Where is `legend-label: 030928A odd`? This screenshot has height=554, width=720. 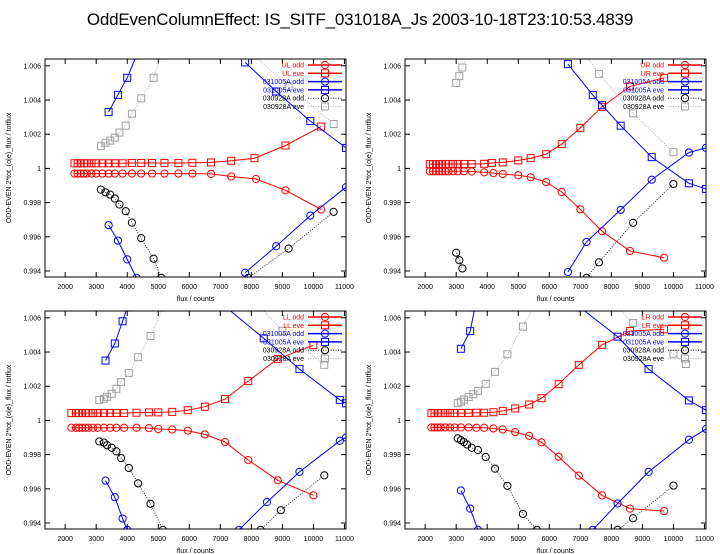
legend-label: 030928A odd is located at coordinates (283, 351).